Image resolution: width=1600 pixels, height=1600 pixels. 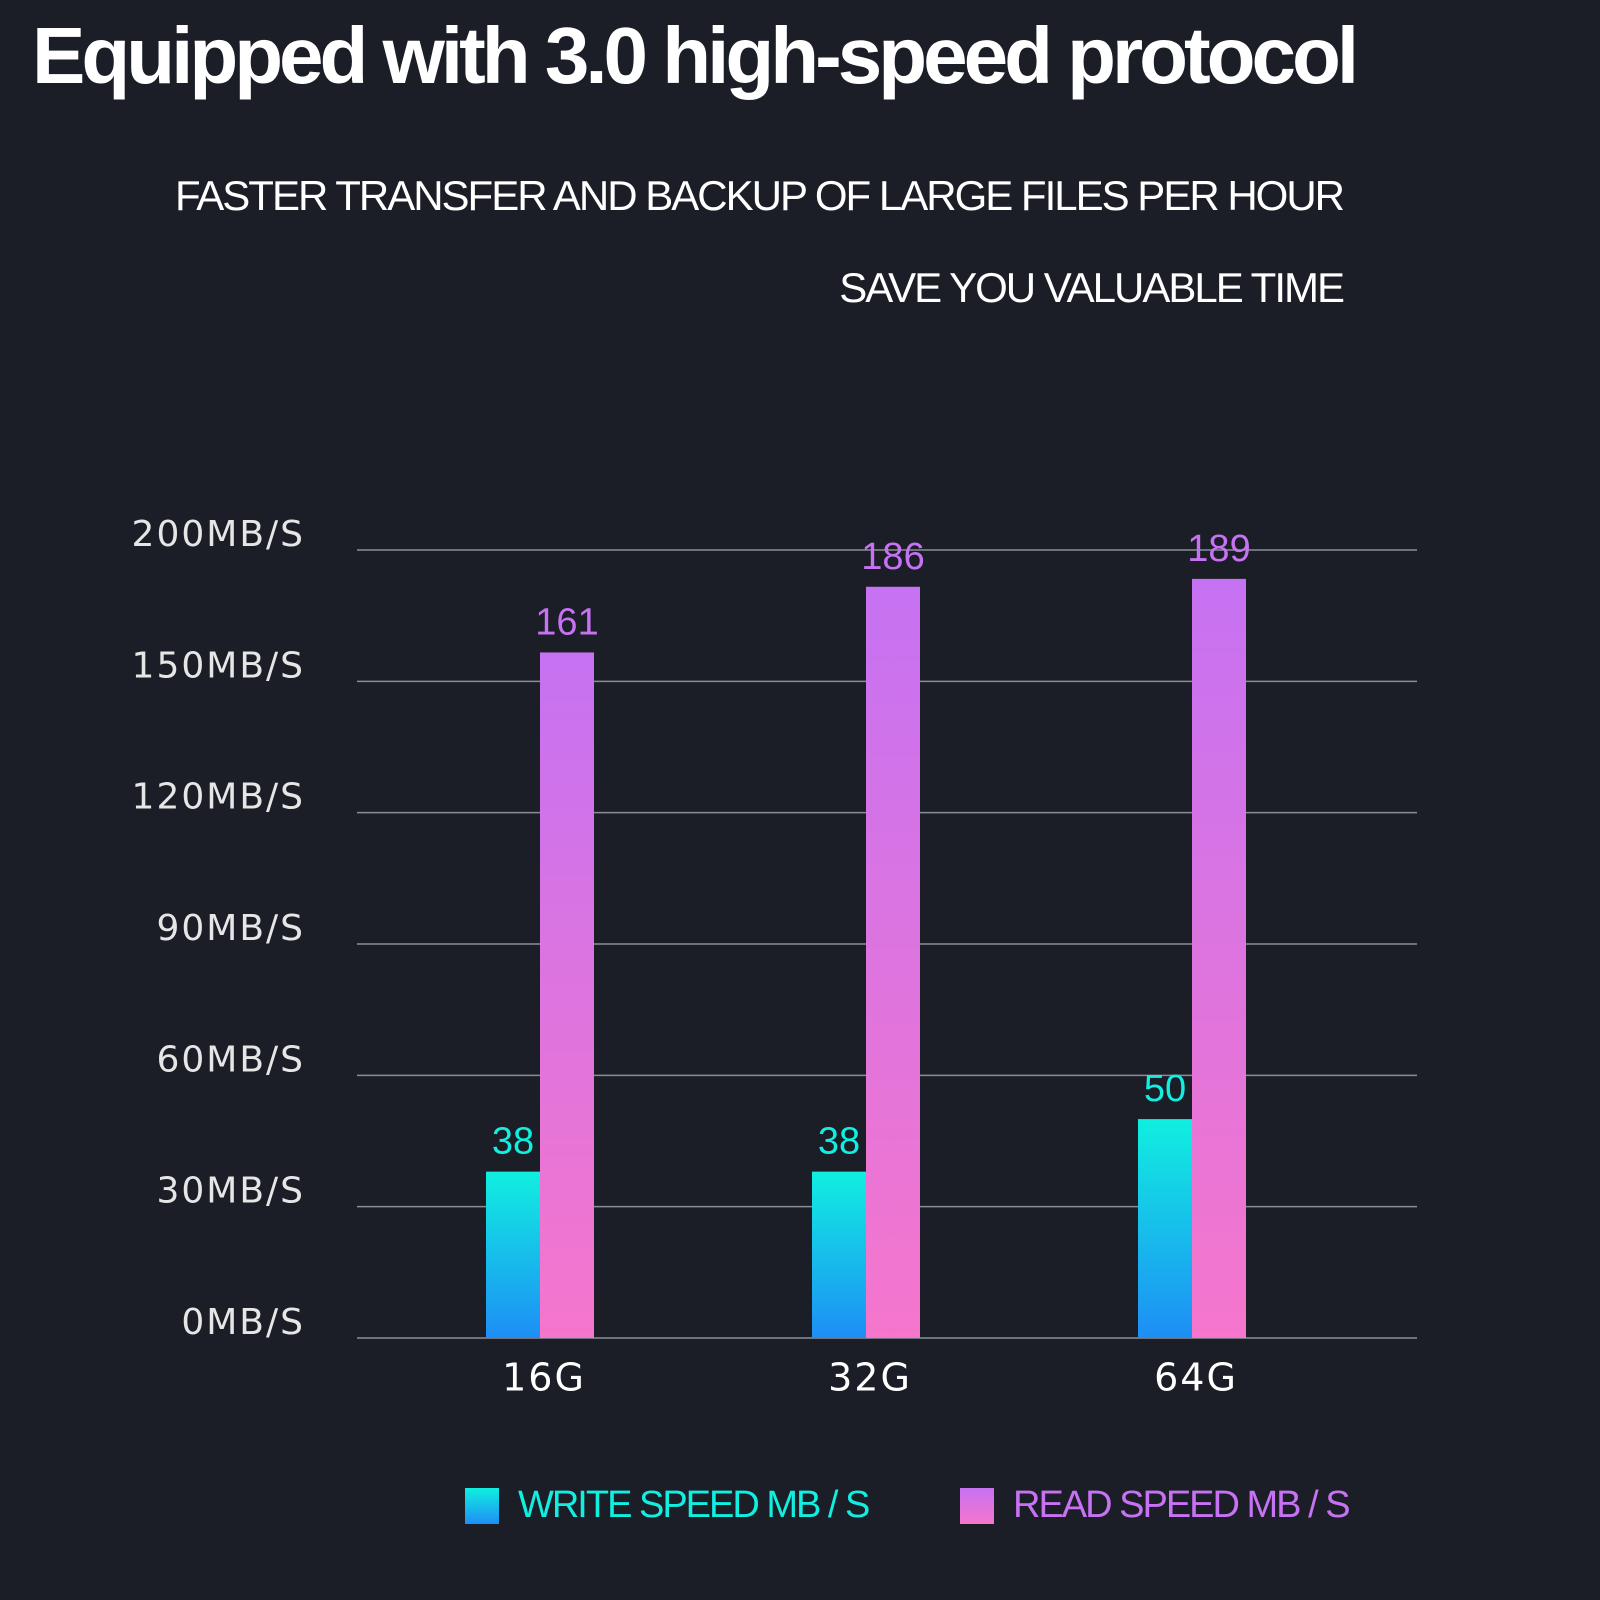 I want to click on y-tick-label: 150MB/S, so click(x=218, y=665).